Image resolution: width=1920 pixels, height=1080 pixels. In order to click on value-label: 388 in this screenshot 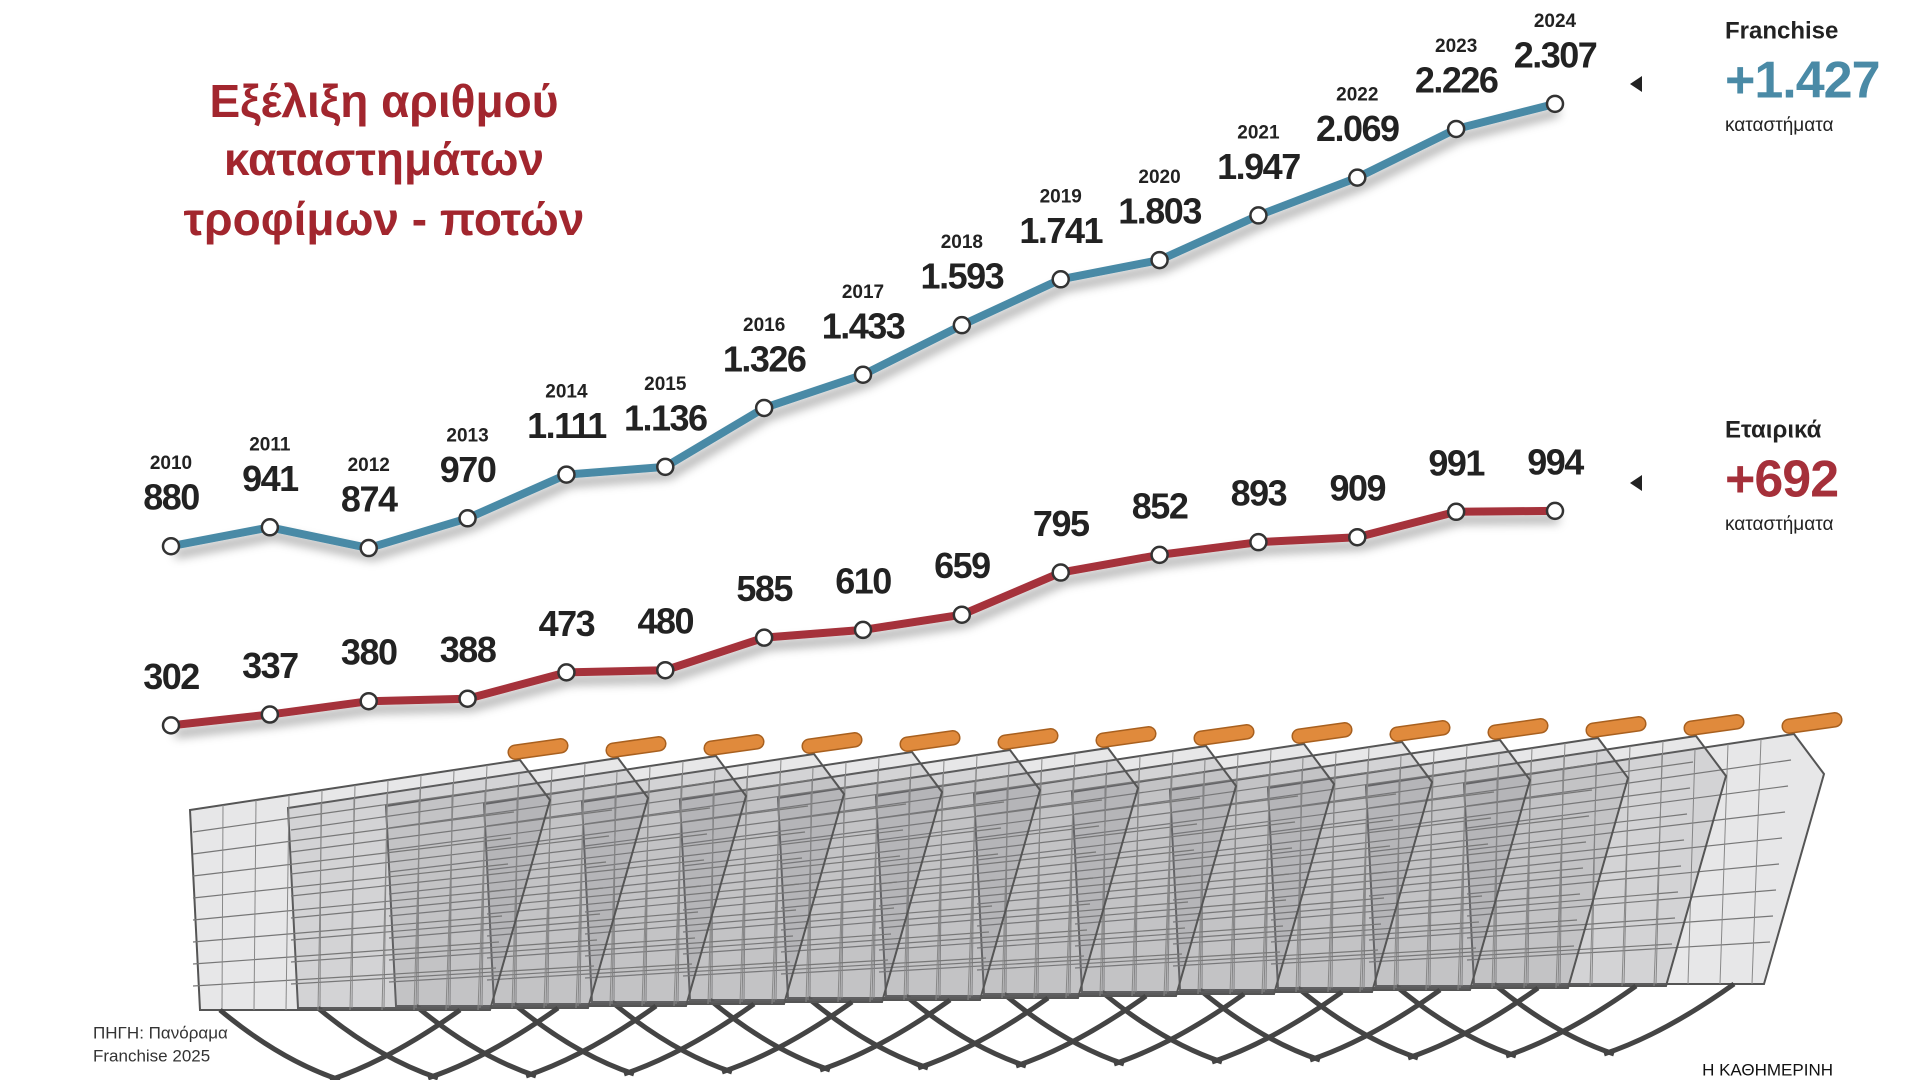, I will do `click(468, 649)`.